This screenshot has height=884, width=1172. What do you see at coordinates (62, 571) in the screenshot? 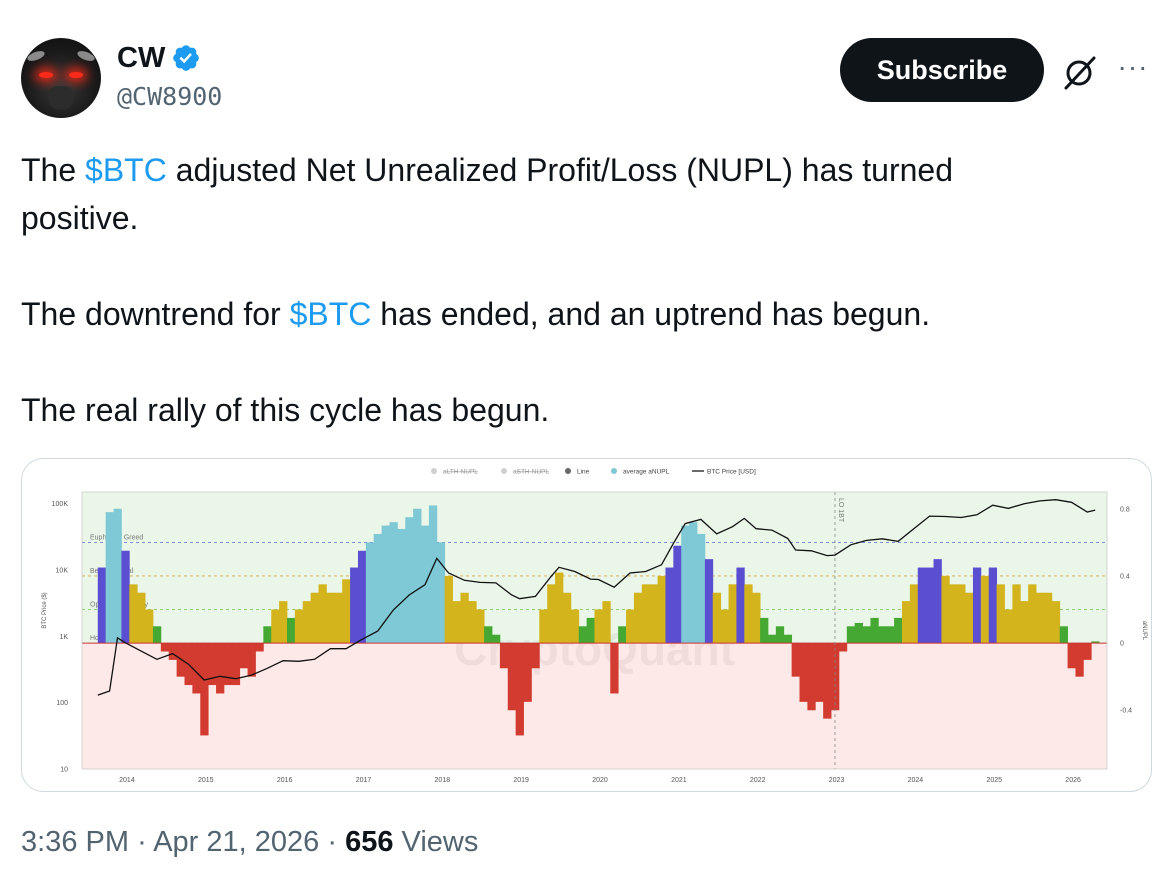
I see `y-left-tick-label: 10K` at bounding box center [62, 571].